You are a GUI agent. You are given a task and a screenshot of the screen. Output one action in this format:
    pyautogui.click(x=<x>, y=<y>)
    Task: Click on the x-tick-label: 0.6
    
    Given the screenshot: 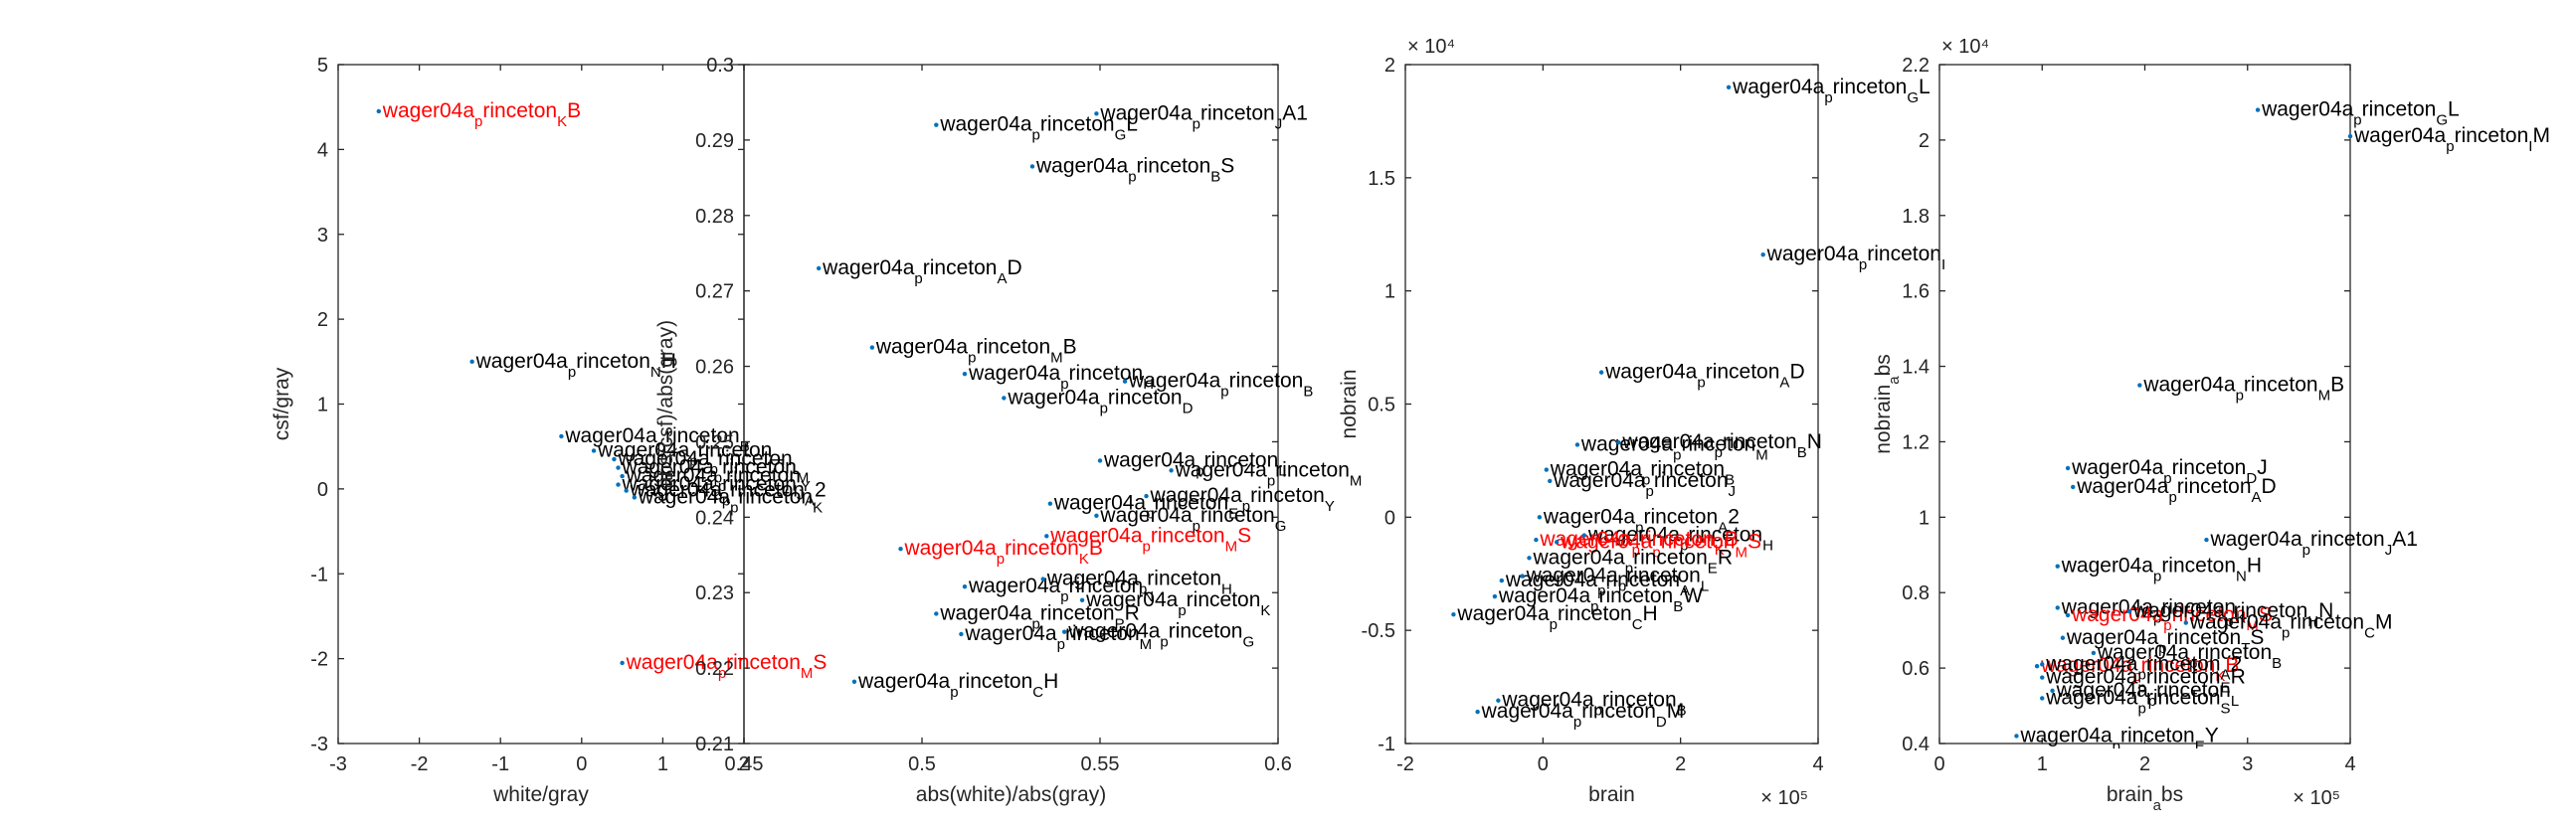 What is the action you would take?
    pyautogui.click(x=1278, y=764)
    